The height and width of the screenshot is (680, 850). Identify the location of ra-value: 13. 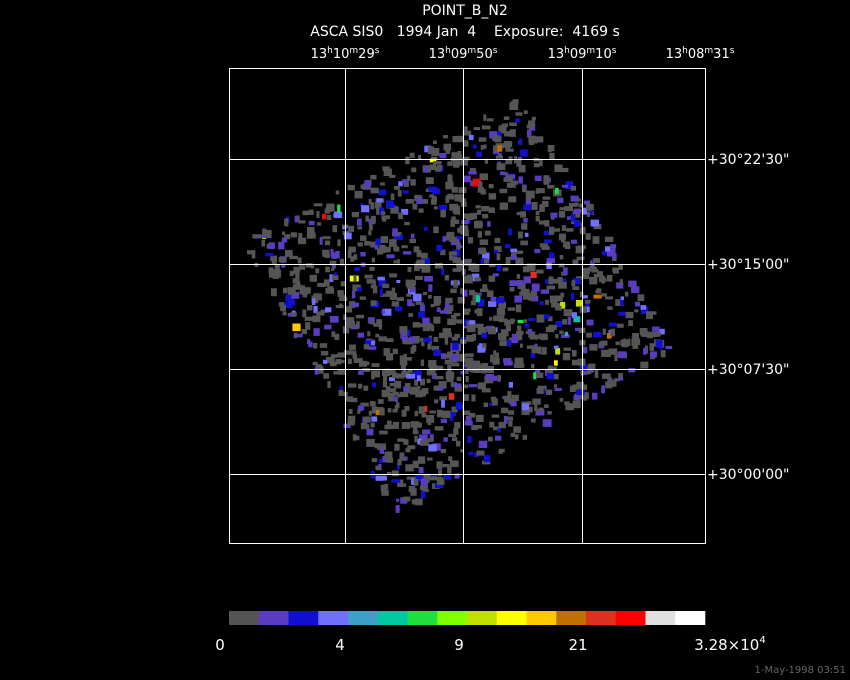
(556, 54).